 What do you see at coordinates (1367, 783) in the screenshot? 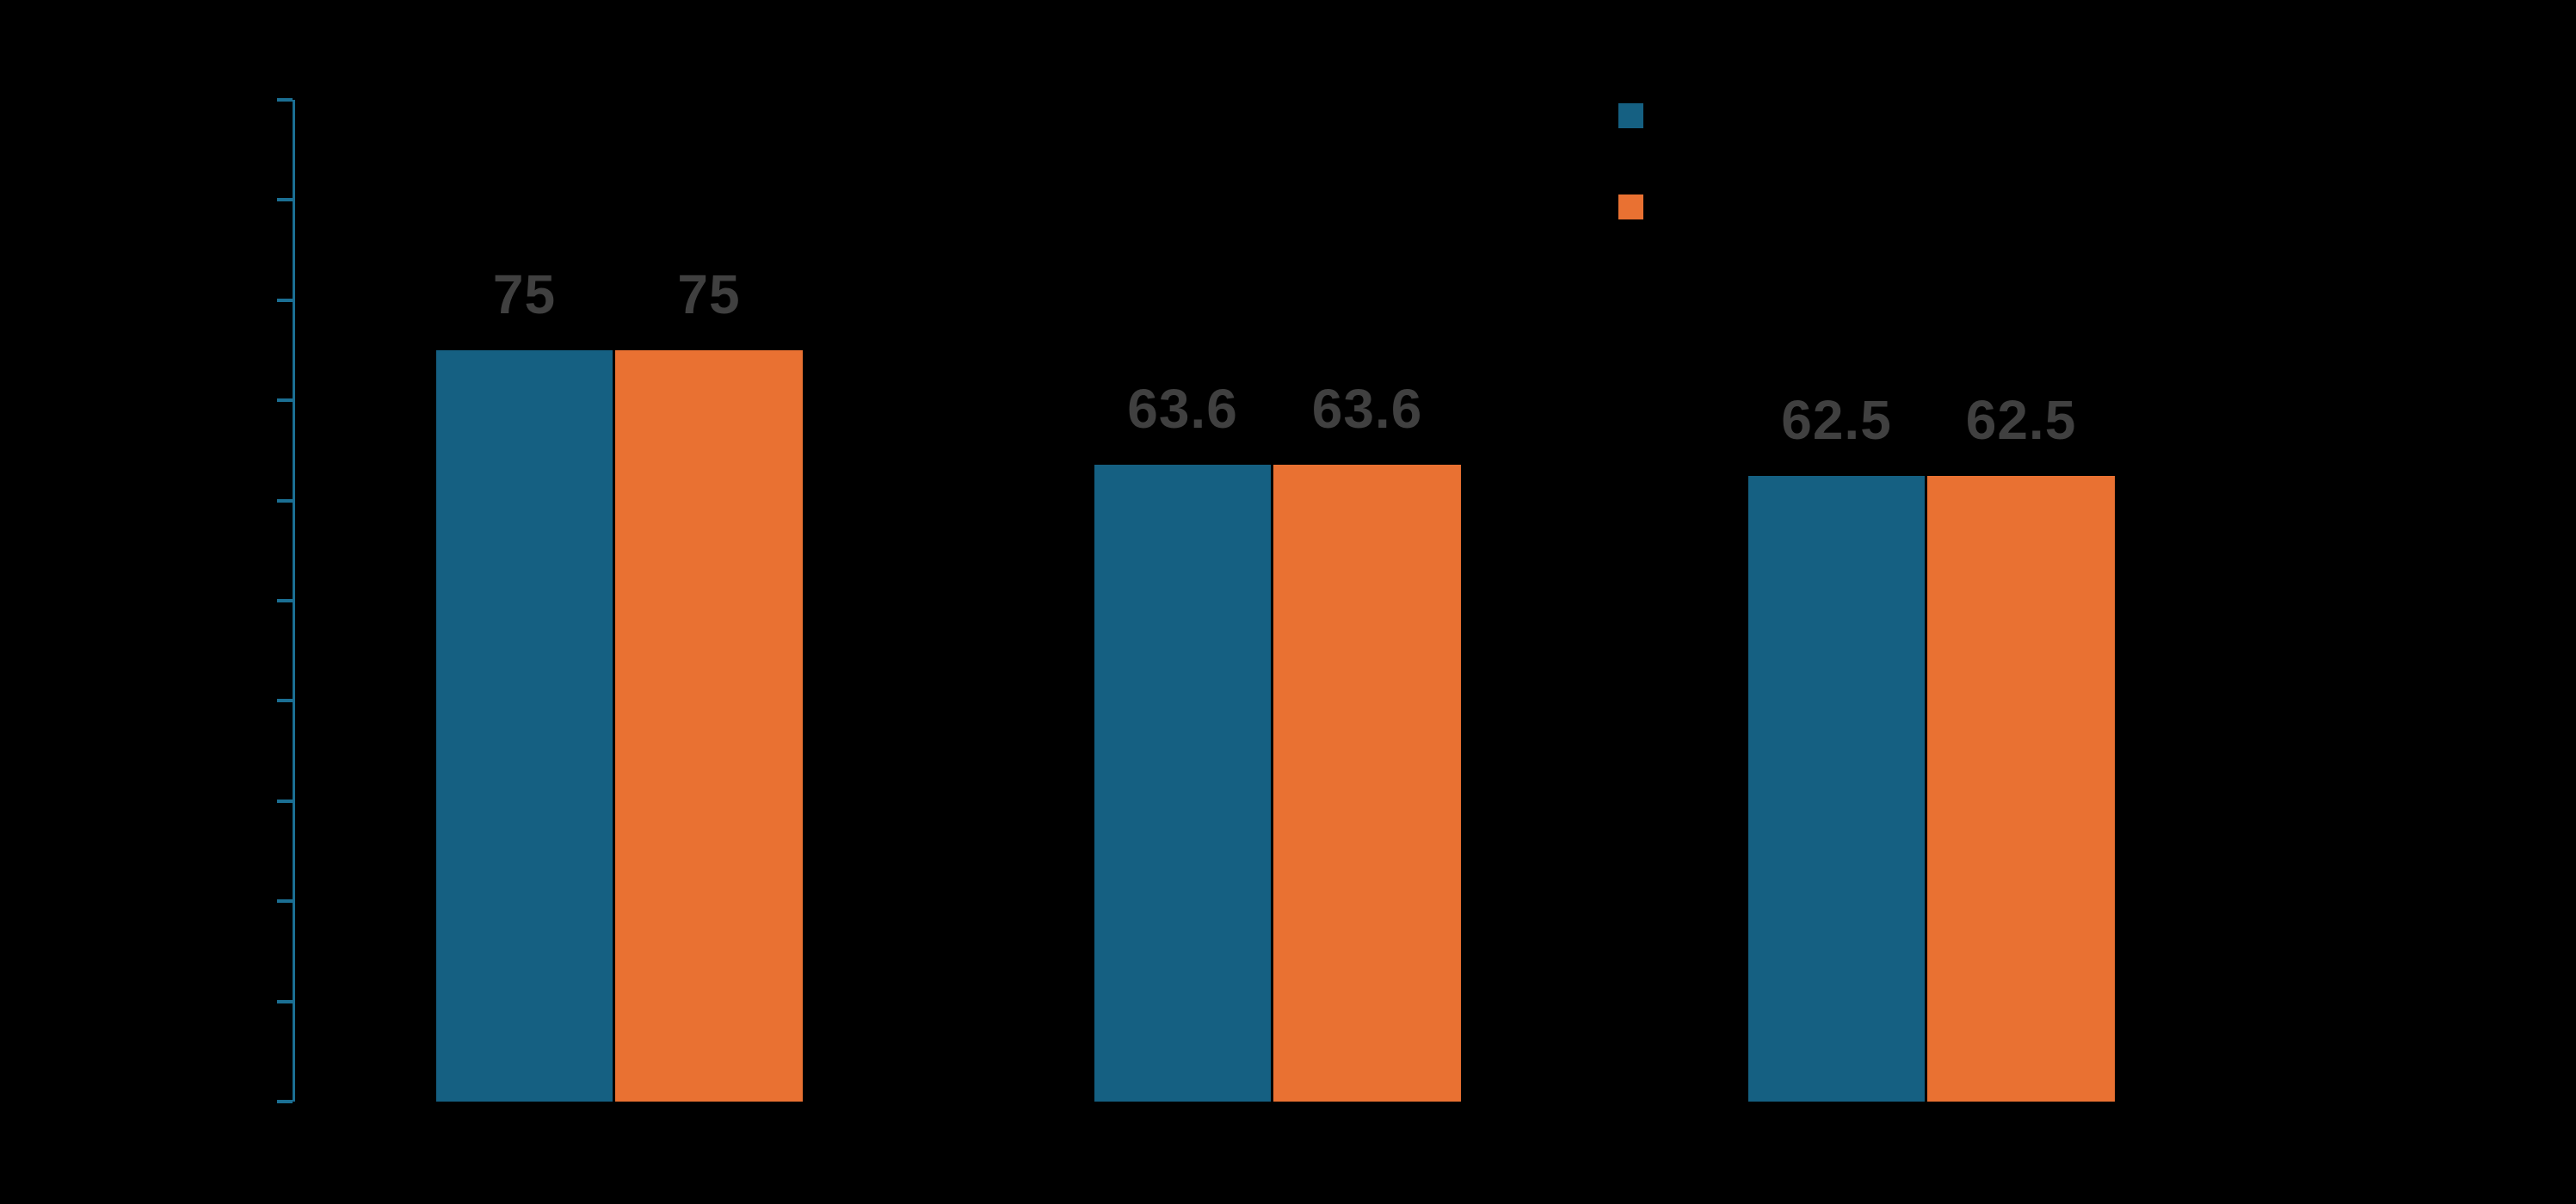
I see `bar-series2-category2` at bounding box center [1367, 783].